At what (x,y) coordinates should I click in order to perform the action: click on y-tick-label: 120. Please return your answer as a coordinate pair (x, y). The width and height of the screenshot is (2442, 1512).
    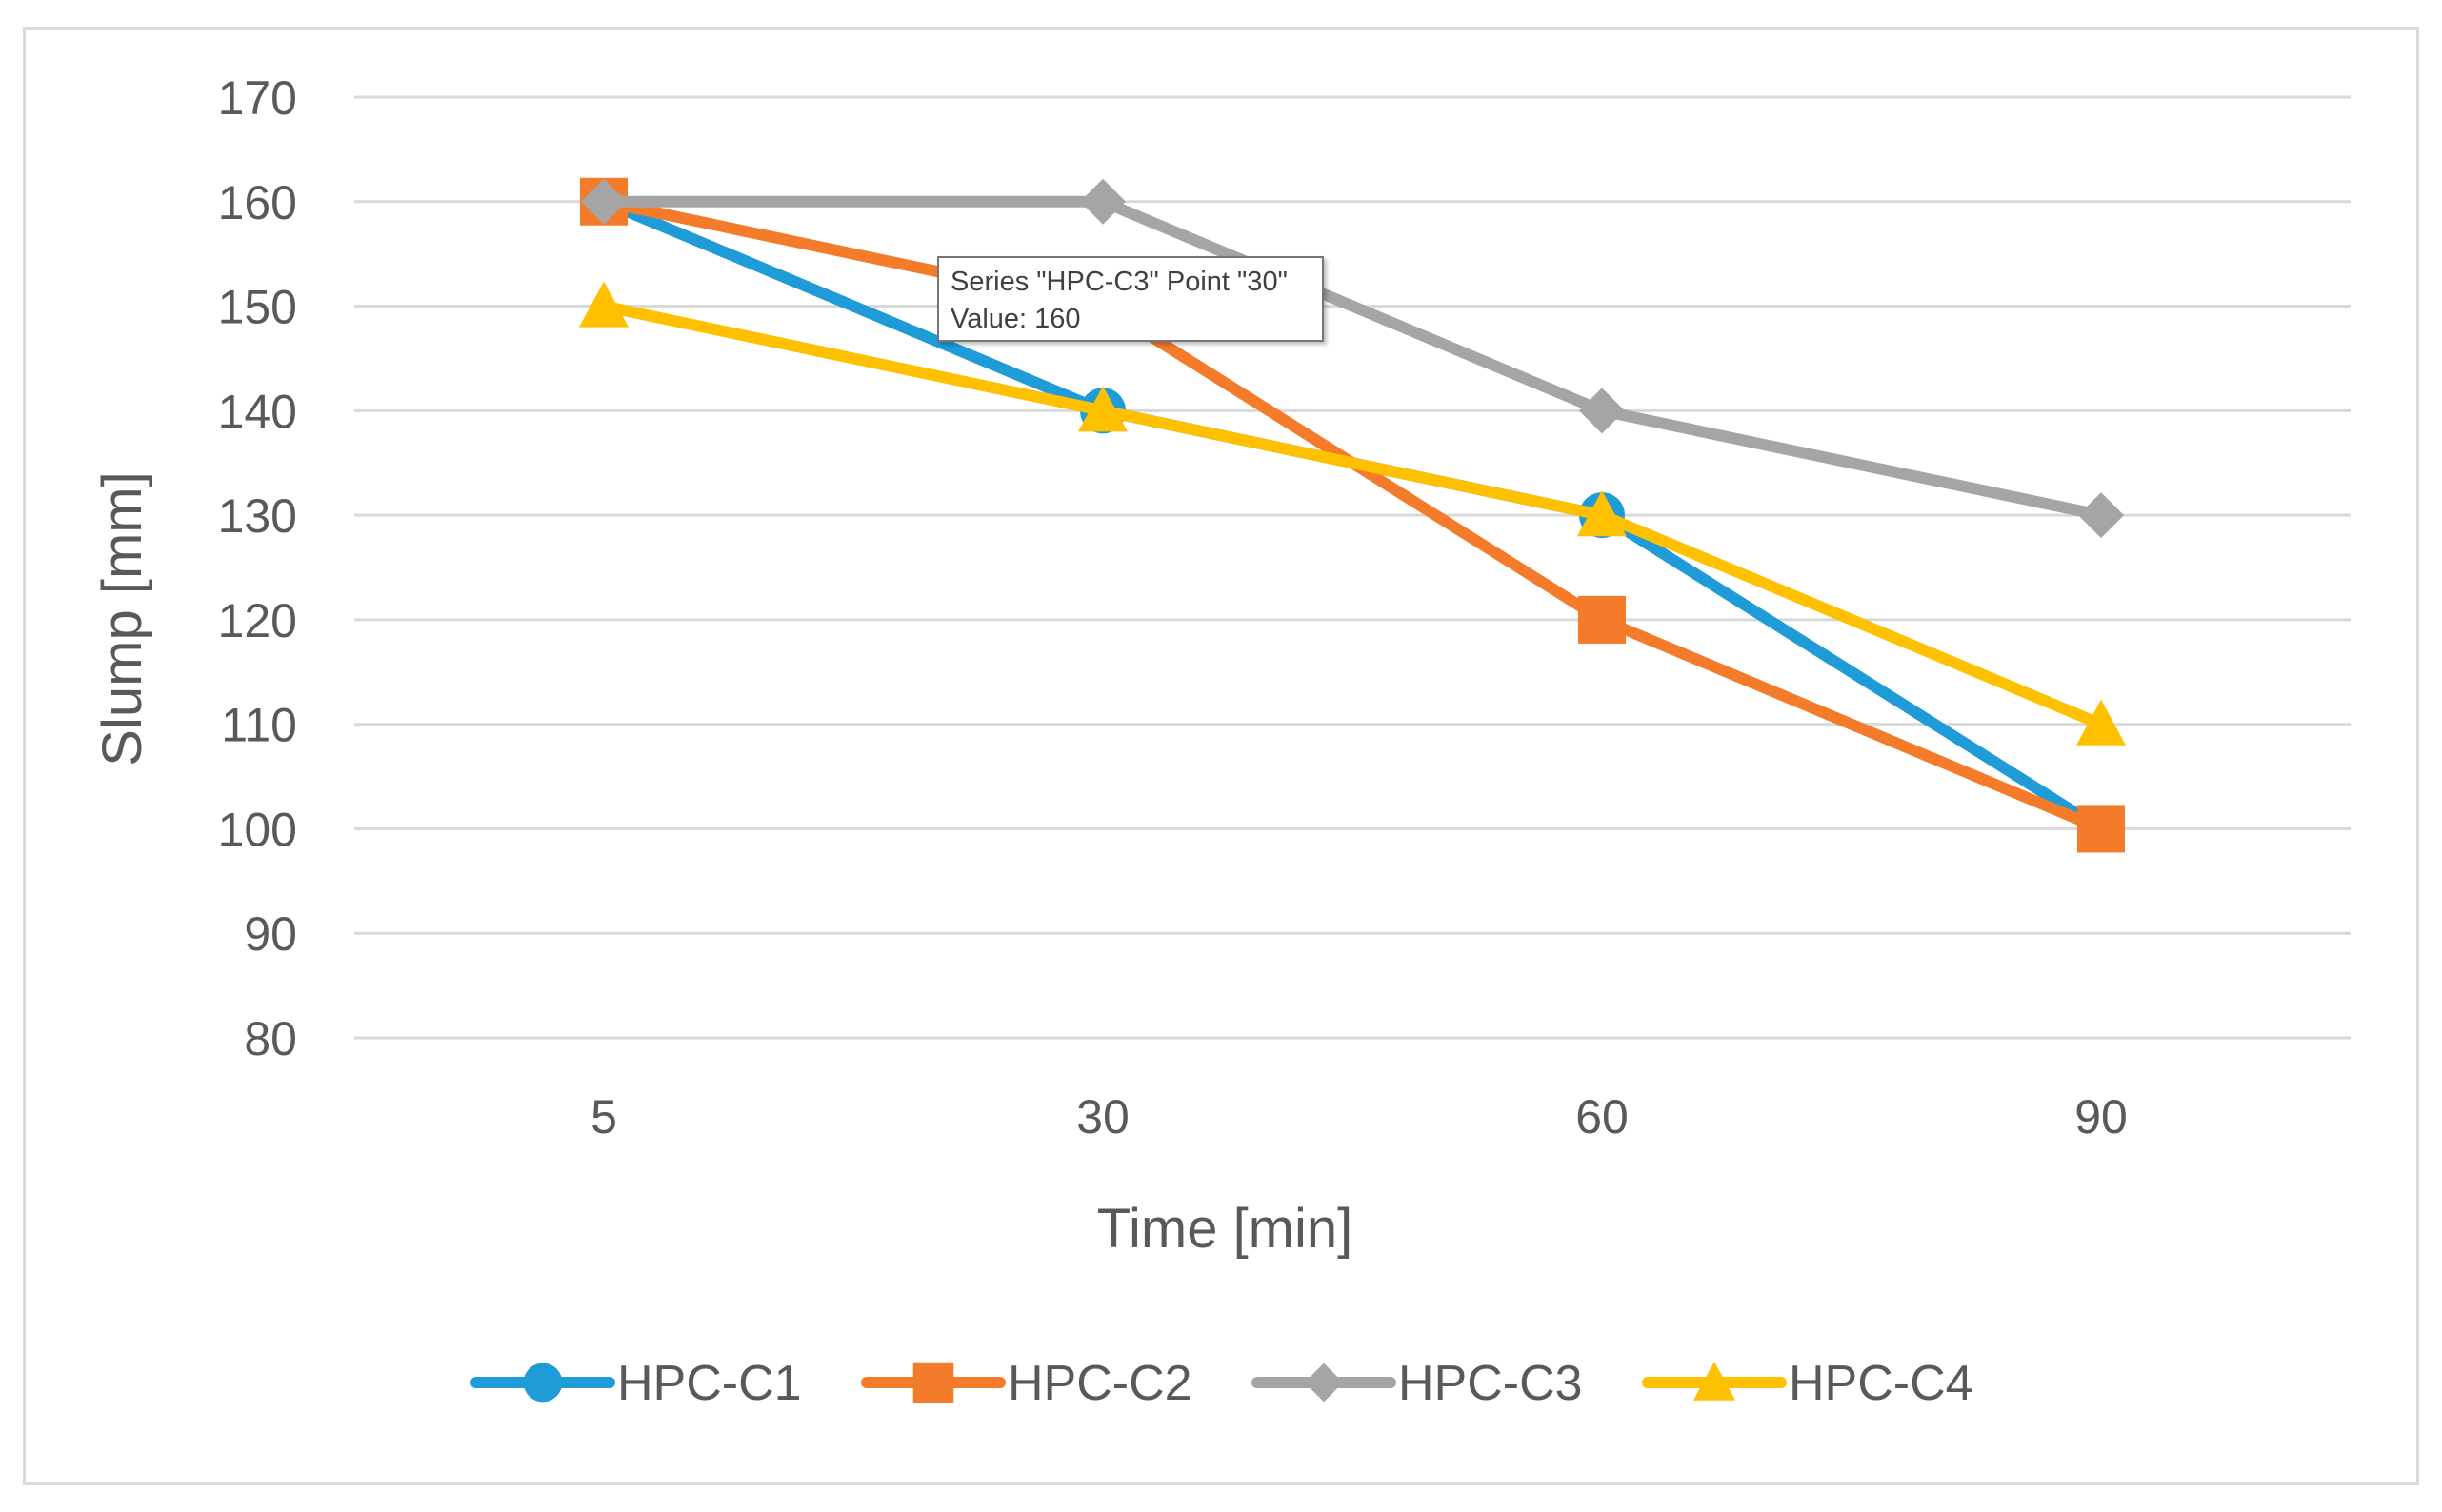
    Looking at the image, I should click on (257, 620).